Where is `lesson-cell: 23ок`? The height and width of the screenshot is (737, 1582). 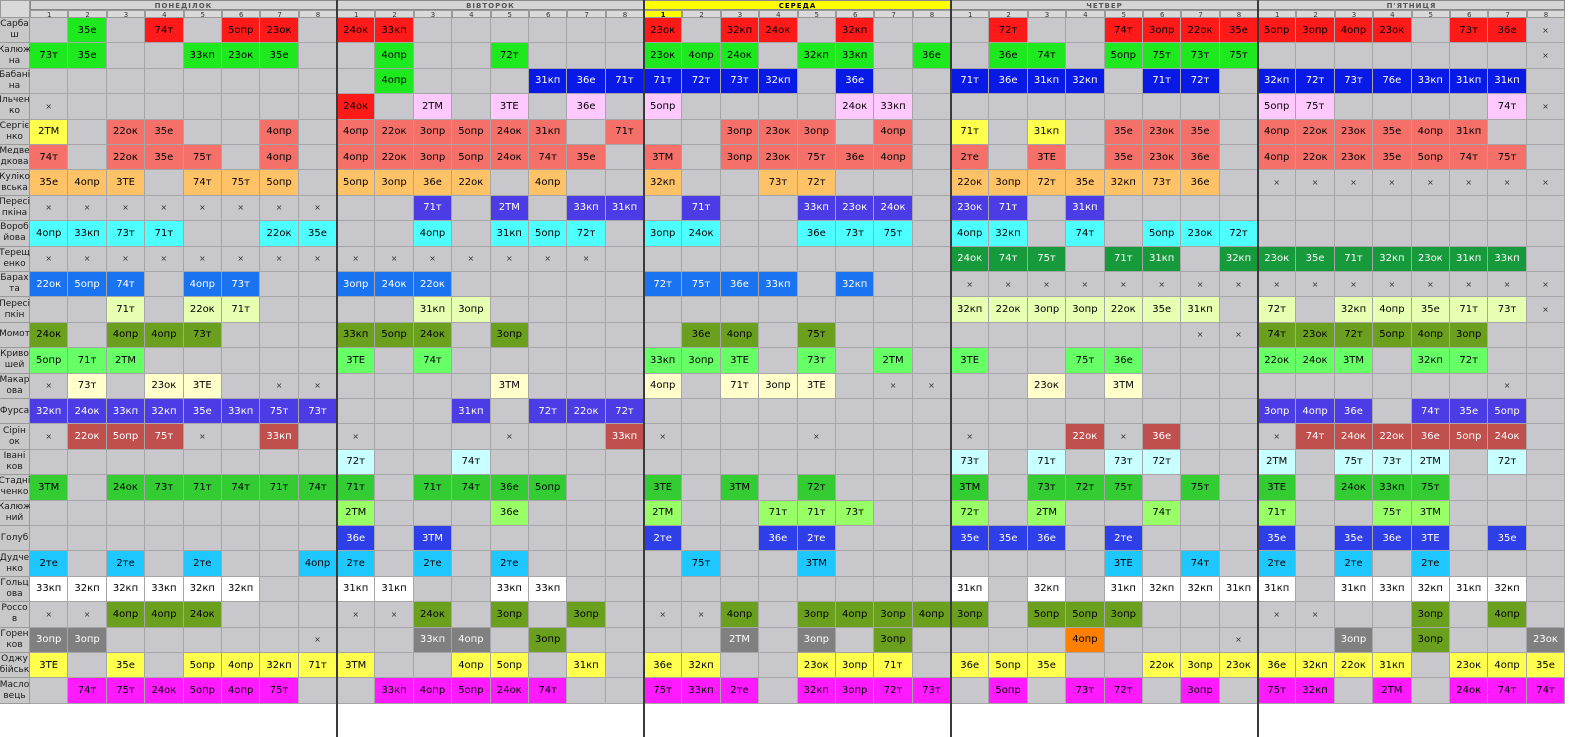
lesson-cell: 23ок is located at coordinates (1430, 259).